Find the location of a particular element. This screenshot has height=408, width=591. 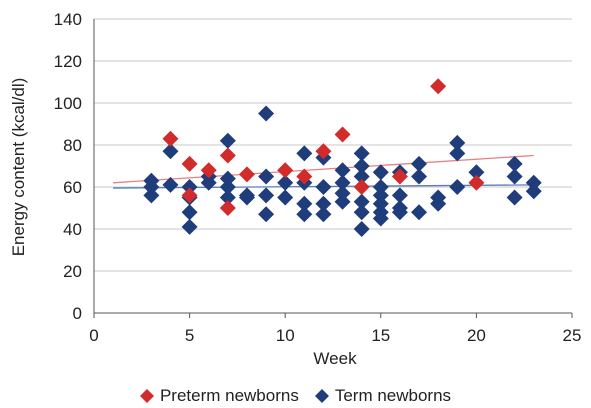

legend-item-preterm: Preterm newborns is located at coordinates (219, 396).